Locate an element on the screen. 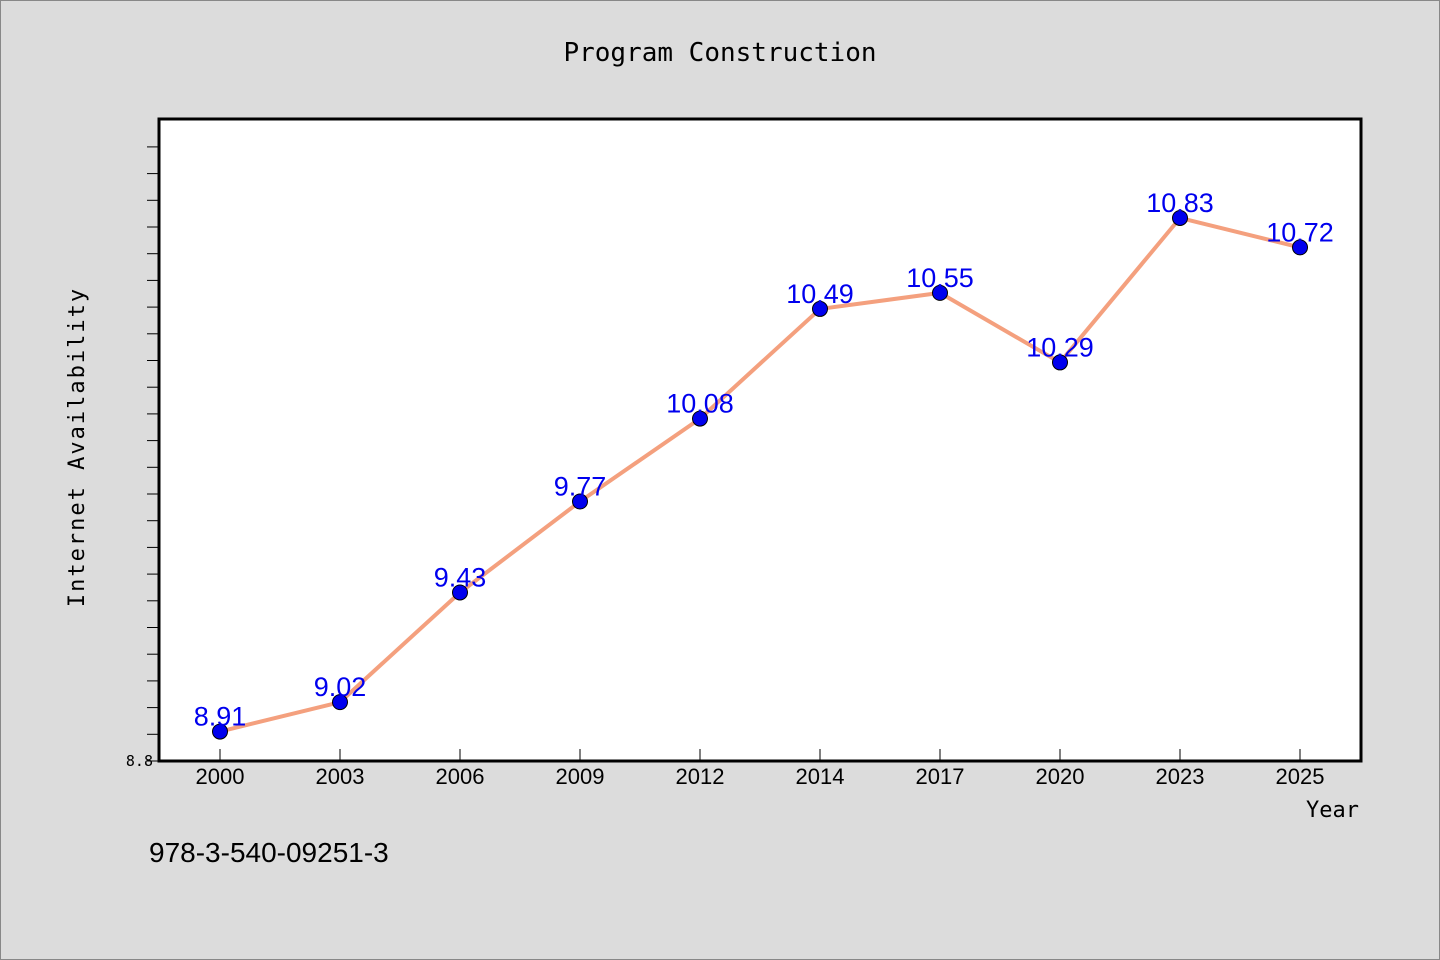 The width and height of the screenshot is (1440, 960). data-label: 10.83 is located at coordinates (1180, 203).